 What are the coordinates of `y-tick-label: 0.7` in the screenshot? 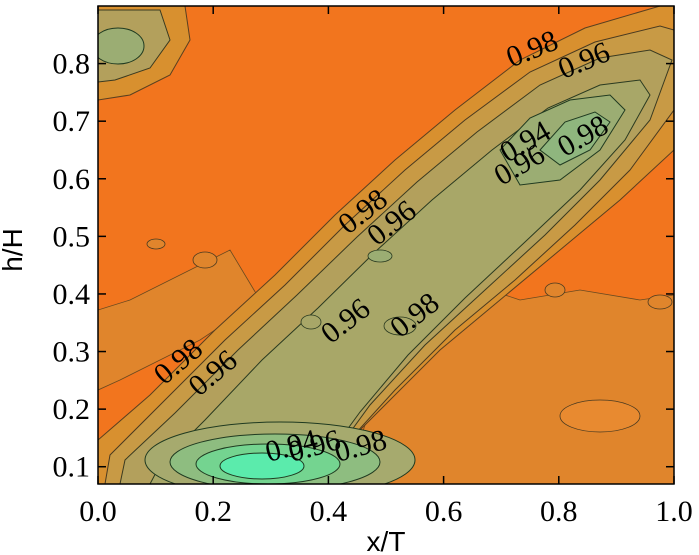 It's located at (72, 121).